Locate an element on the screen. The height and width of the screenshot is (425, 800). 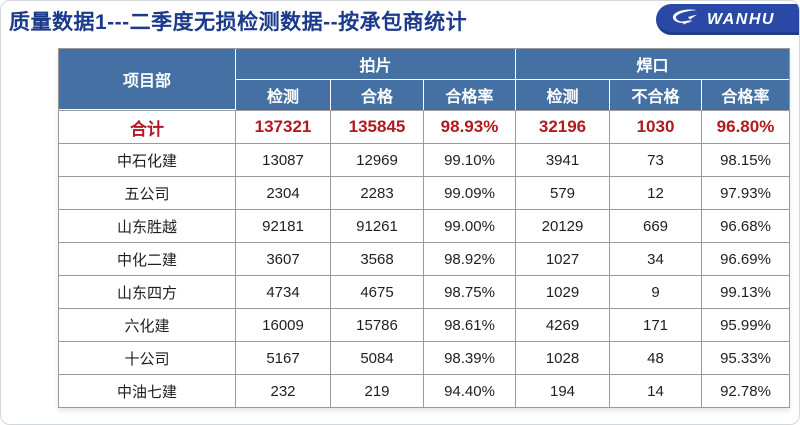
table-row: 十公司 5167 5084 98.39% 1028 48 95.33% is located at coordinates (424, 357).